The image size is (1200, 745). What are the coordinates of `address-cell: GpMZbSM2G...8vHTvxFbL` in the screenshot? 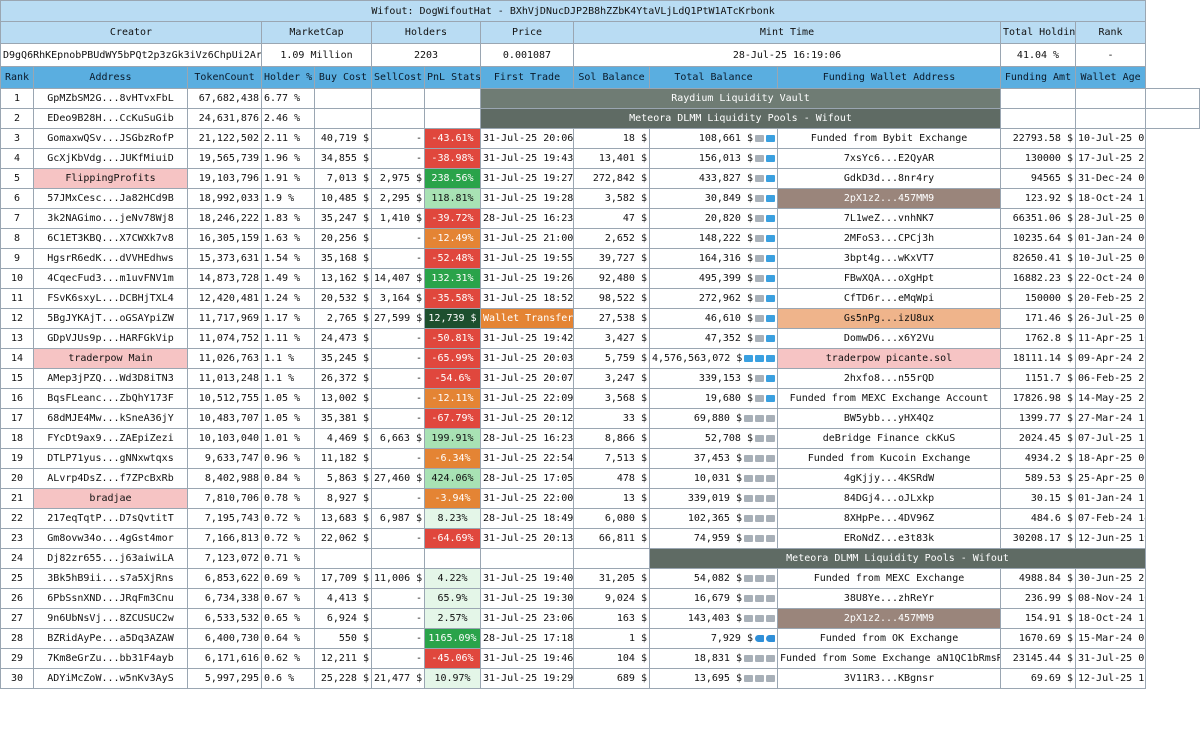 It's located at (110, 98).